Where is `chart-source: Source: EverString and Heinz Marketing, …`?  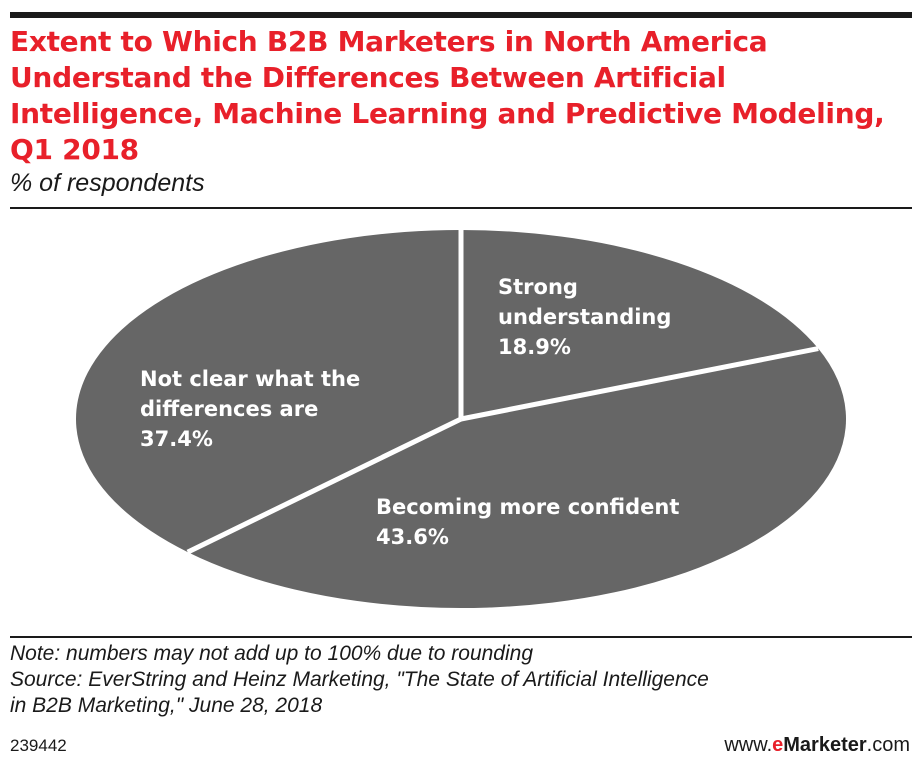
chart-source: Source: EverString and Heinz Marketing, … is located at coordinates (460, 693).